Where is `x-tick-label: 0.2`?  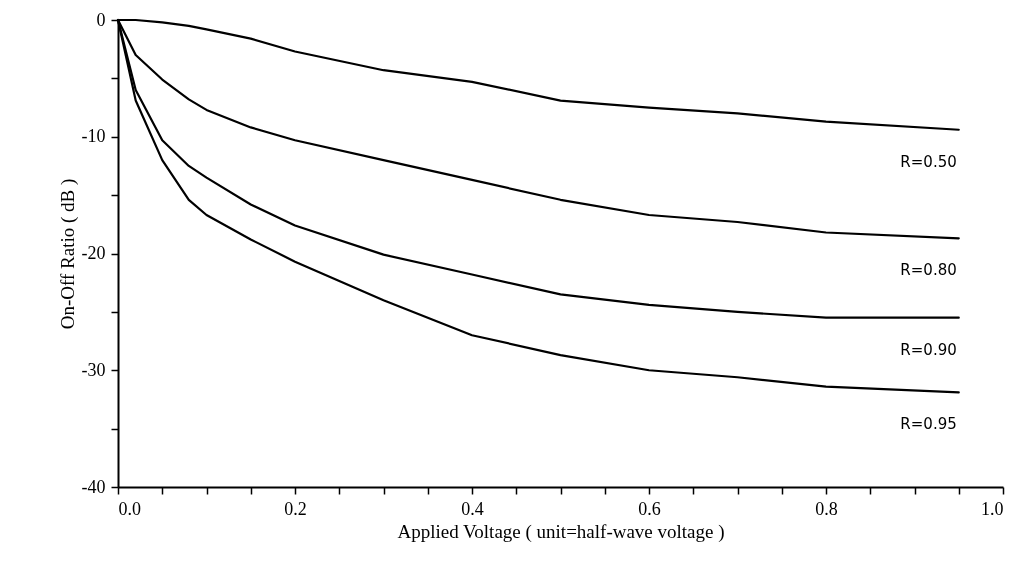 x-tick-label: 0.2 is located at coordinates (295, 508).